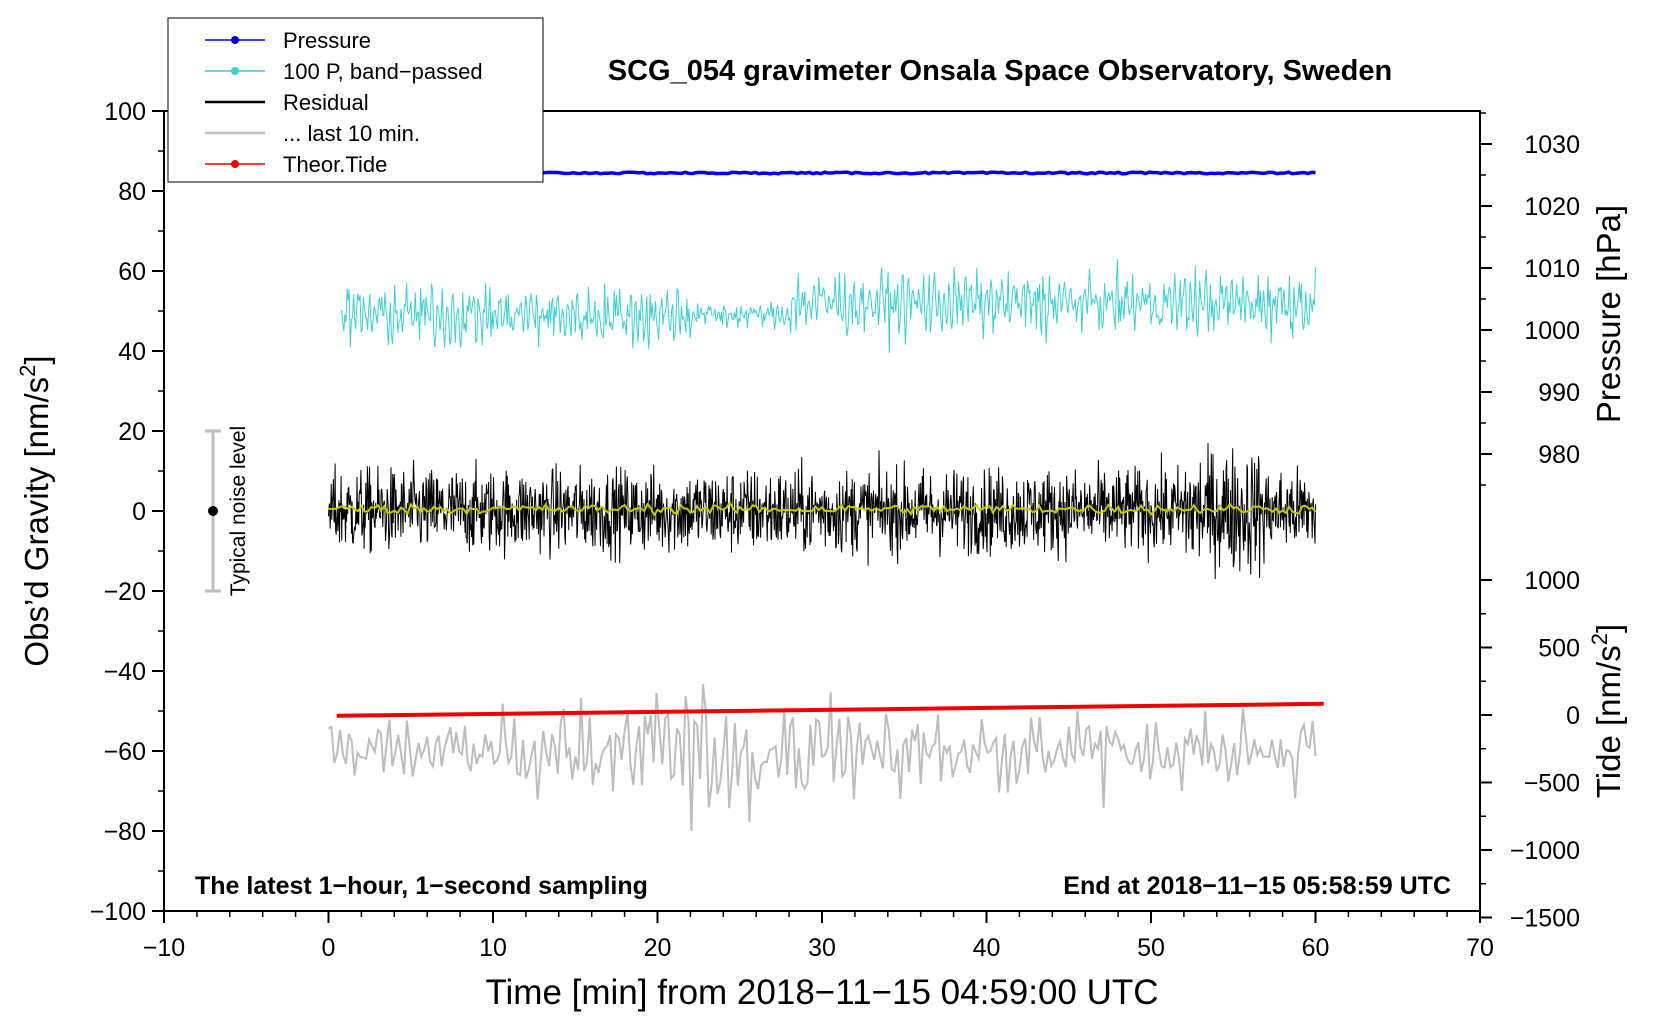 This screenshot has height=1020, width=1660. Describe the element at coordinates (327, 40) in the screenshot. I see `legend-label: Pressure` at that location.